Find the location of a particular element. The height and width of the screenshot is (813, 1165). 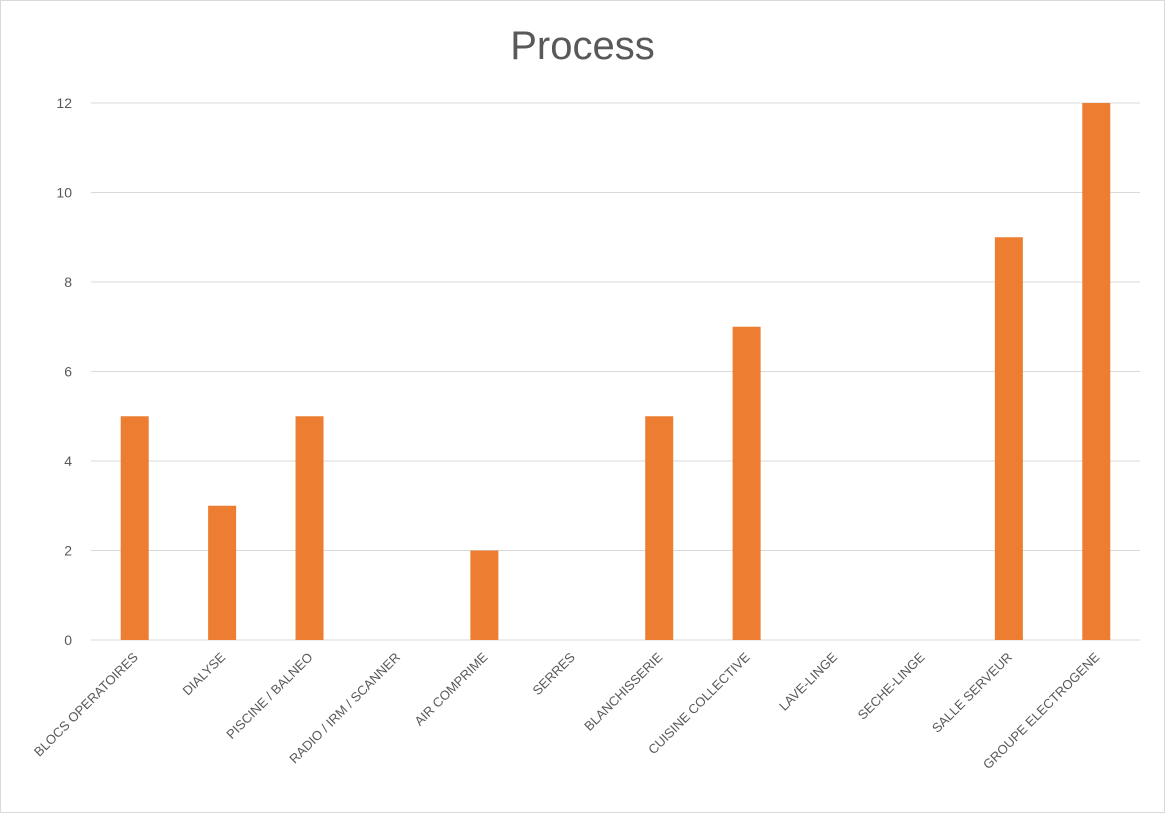

x-category-label: SALLE SERVEUR is located at coordinates (972, 693).